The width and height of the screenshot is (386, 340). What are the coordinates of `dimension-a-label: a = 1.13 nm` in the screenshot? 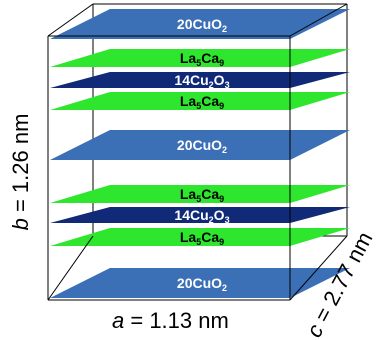 It's located at (170, 320).